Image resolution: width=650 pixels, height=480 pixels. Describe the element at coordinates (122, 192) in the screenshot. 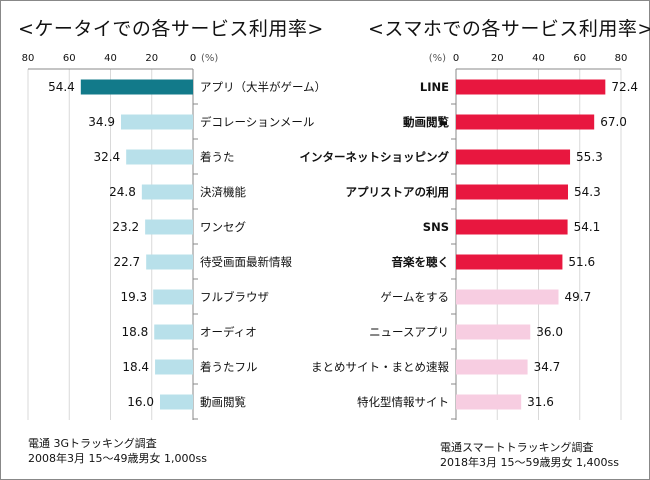

I see `left-value-label: 24.8` at that location.